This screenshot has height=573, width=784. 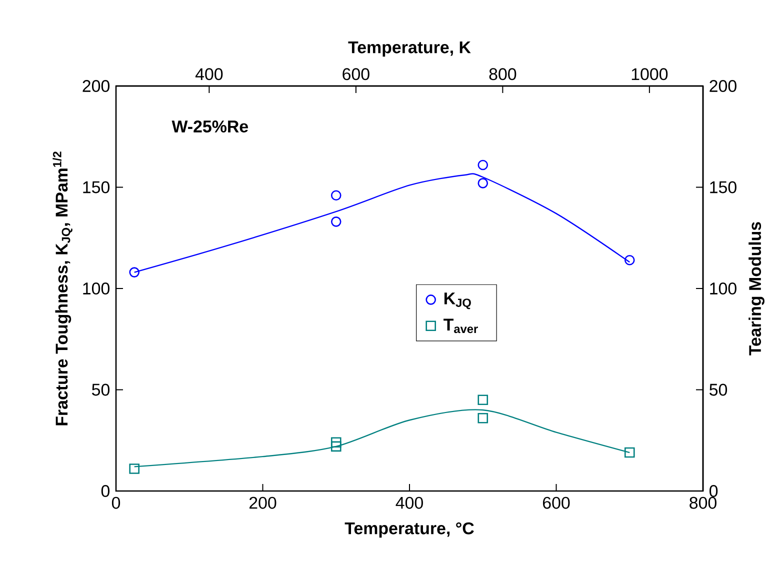 What do you see at coordinates (96, 288) in the screenshot?
I see `y-tick-label: 100` at bounding box center [96, 288].